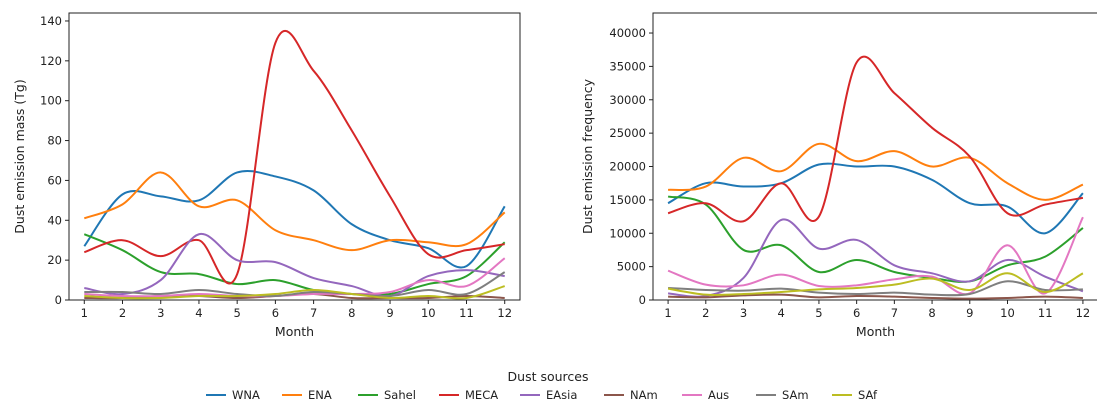 Image resolution: width=1097 pixels, height=403 pixels. I want to click on legend-label: NAm, so click(644, 395).